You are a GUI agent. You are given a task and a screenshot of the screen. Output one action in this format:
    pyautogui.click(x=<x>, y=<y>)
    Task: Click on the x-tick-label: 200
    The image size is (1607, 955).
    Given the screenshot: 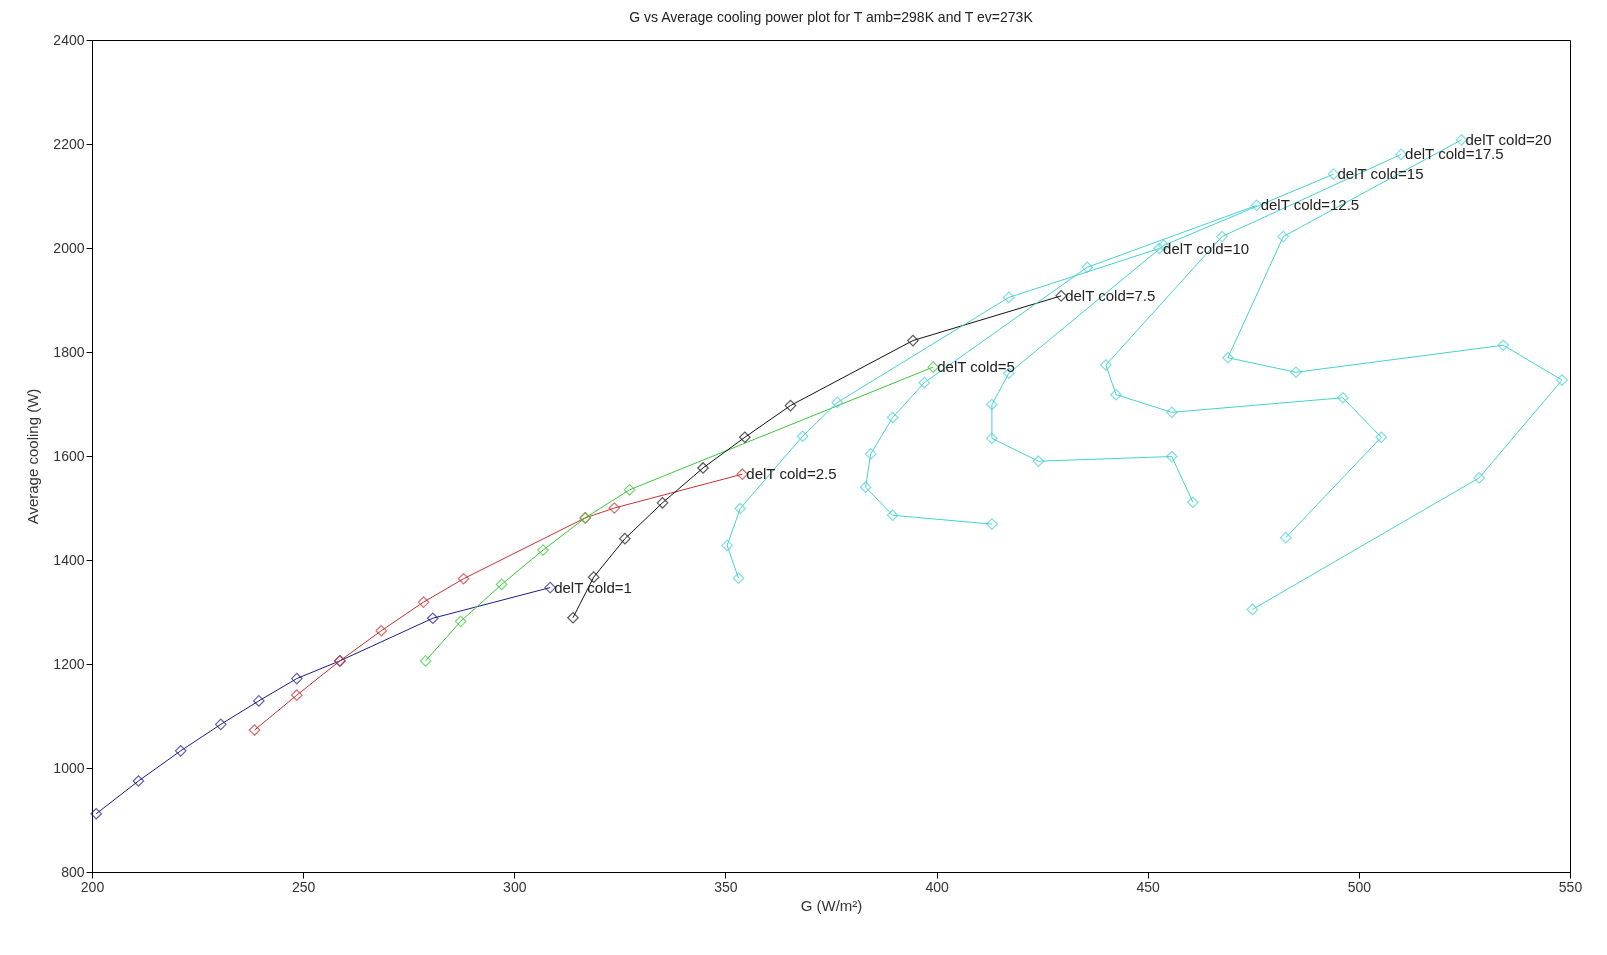 What is the action you would take?
    pyautogui.click(x=92, y=886)
    